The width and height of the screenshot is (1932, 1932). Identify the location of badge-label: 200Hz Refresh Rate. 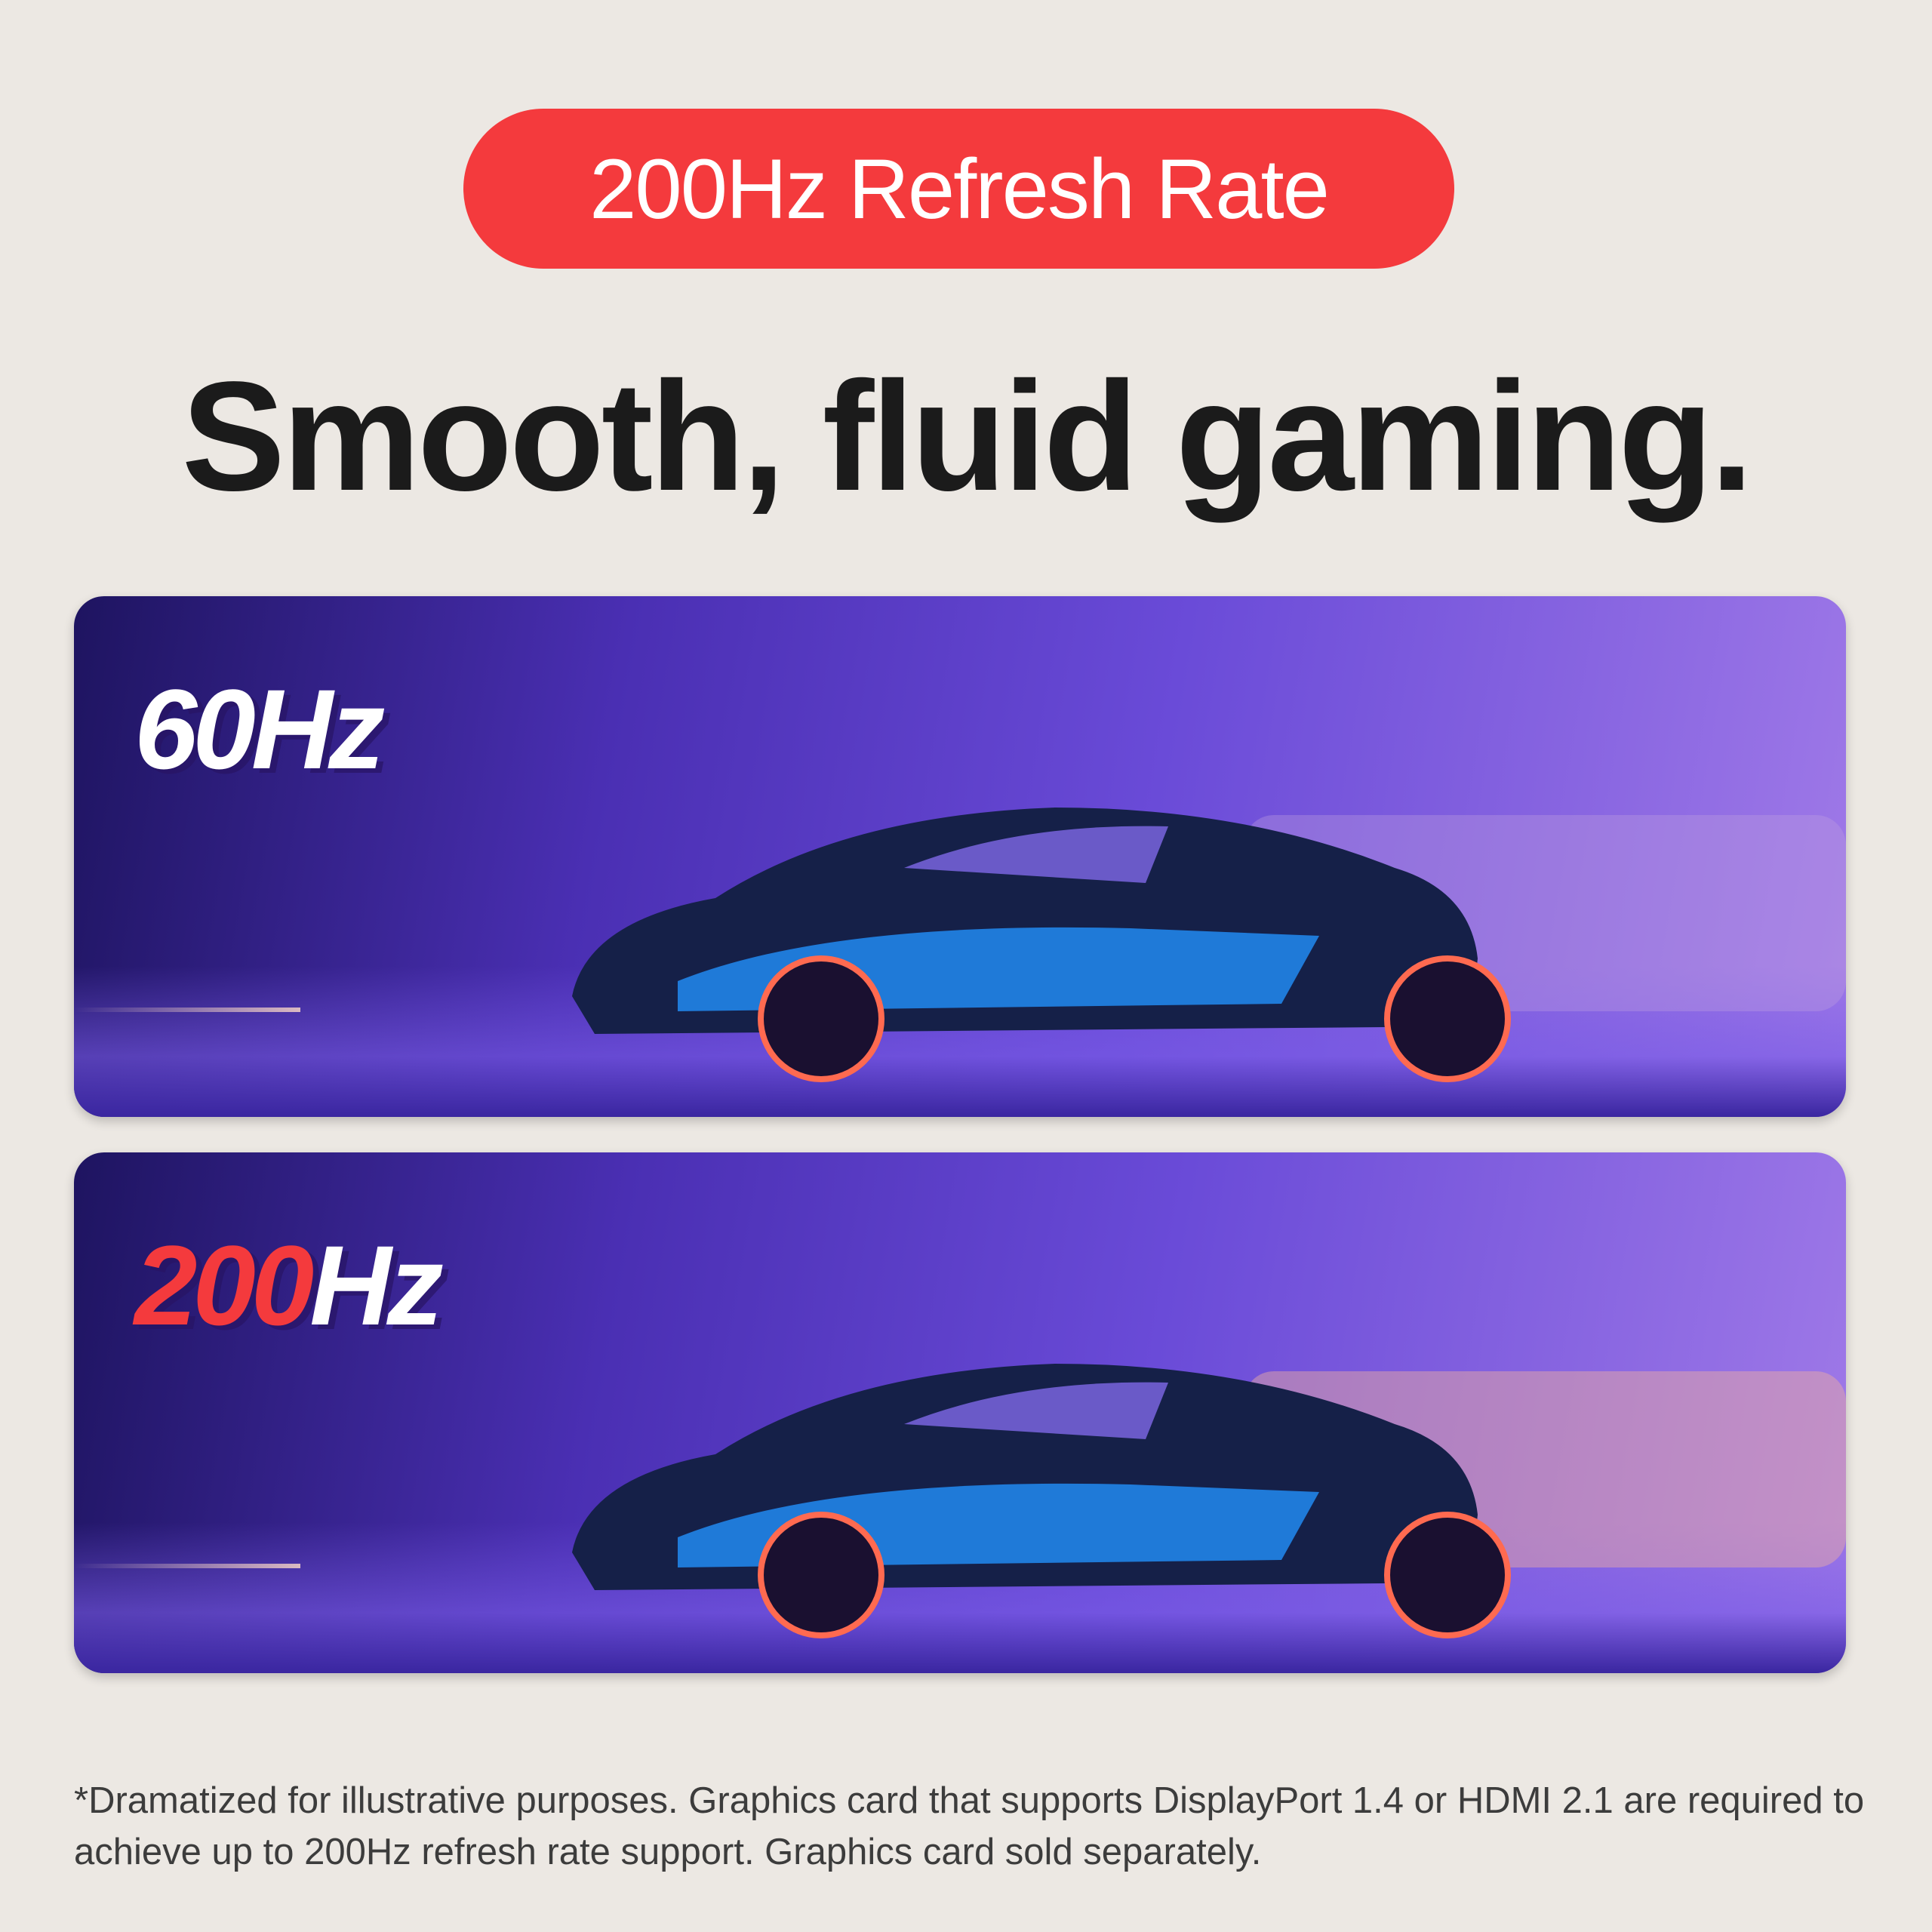
(959, 188).